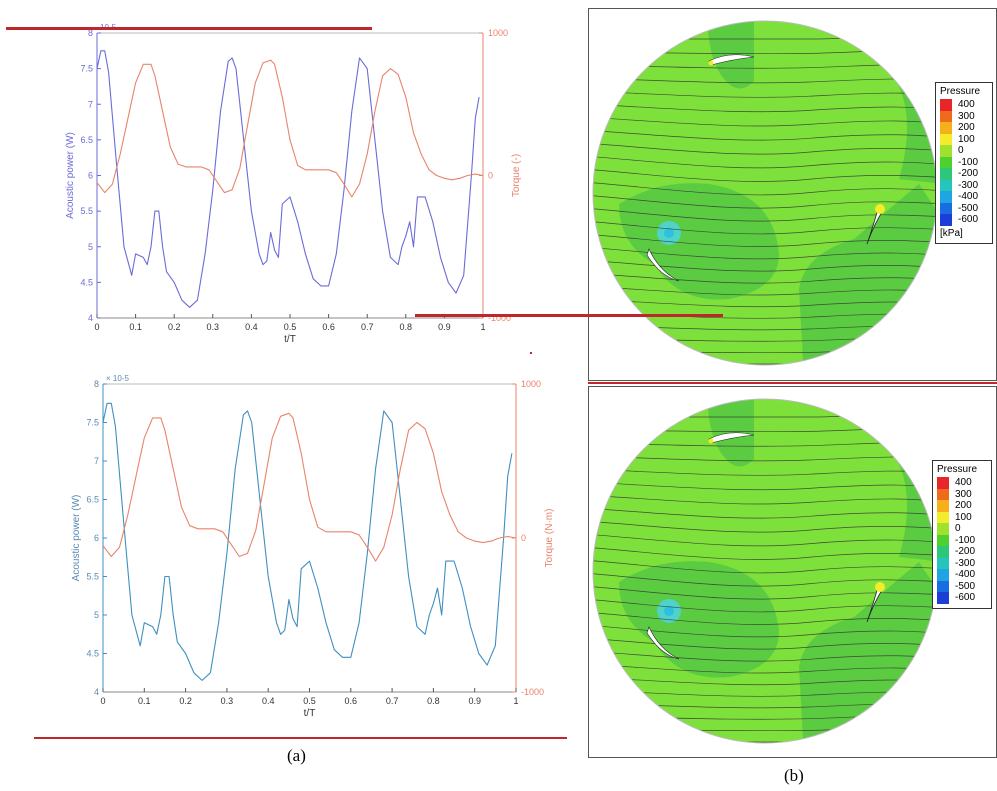 This screenshot has width=997, height=791. What do you see at coordinates (966, 139) in the screenshot?
I see `legend-level: 100` at bounding box center [966, 139].